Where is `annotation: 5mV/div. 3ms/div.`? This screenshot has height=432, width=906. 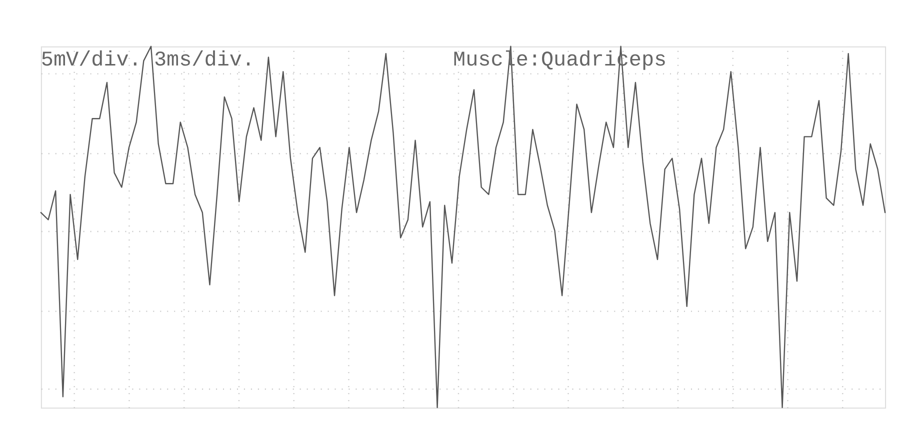 annotation: 5mV/div. 3ms/div. is located at coordinates (147, 60).